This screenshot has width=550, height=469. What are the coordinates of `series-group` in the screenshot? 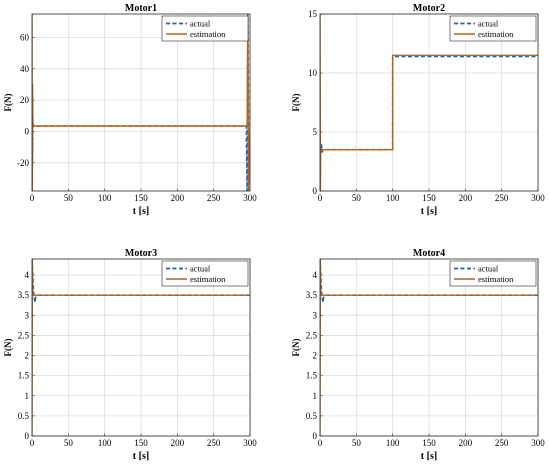 It's located at (429, 102).